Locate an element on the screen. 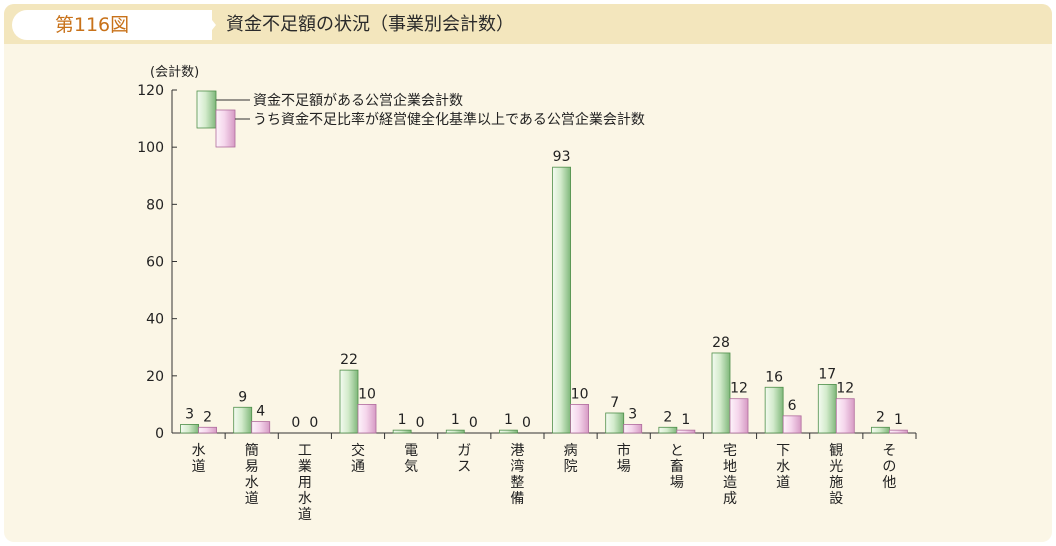 The height and width of the screenshot is (546, 1056). x-category-label: 交通 is located at coordinates (358, 458).